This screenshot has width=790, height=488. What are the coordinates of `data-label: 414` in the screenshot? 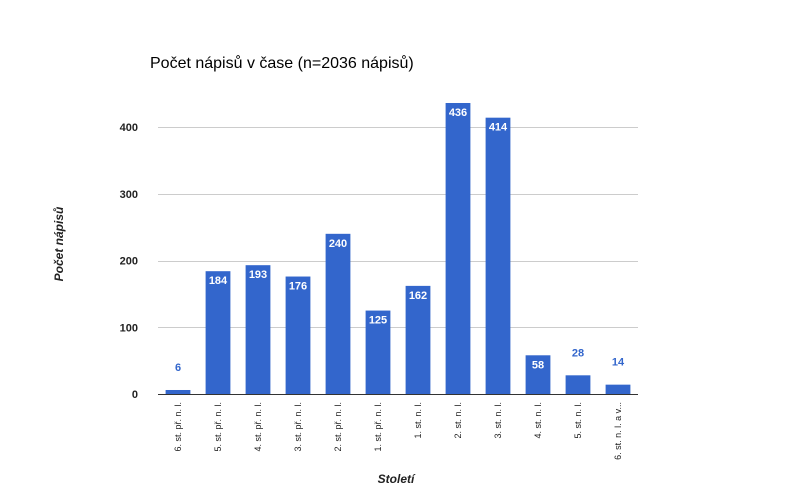 It's located at (498, 128).